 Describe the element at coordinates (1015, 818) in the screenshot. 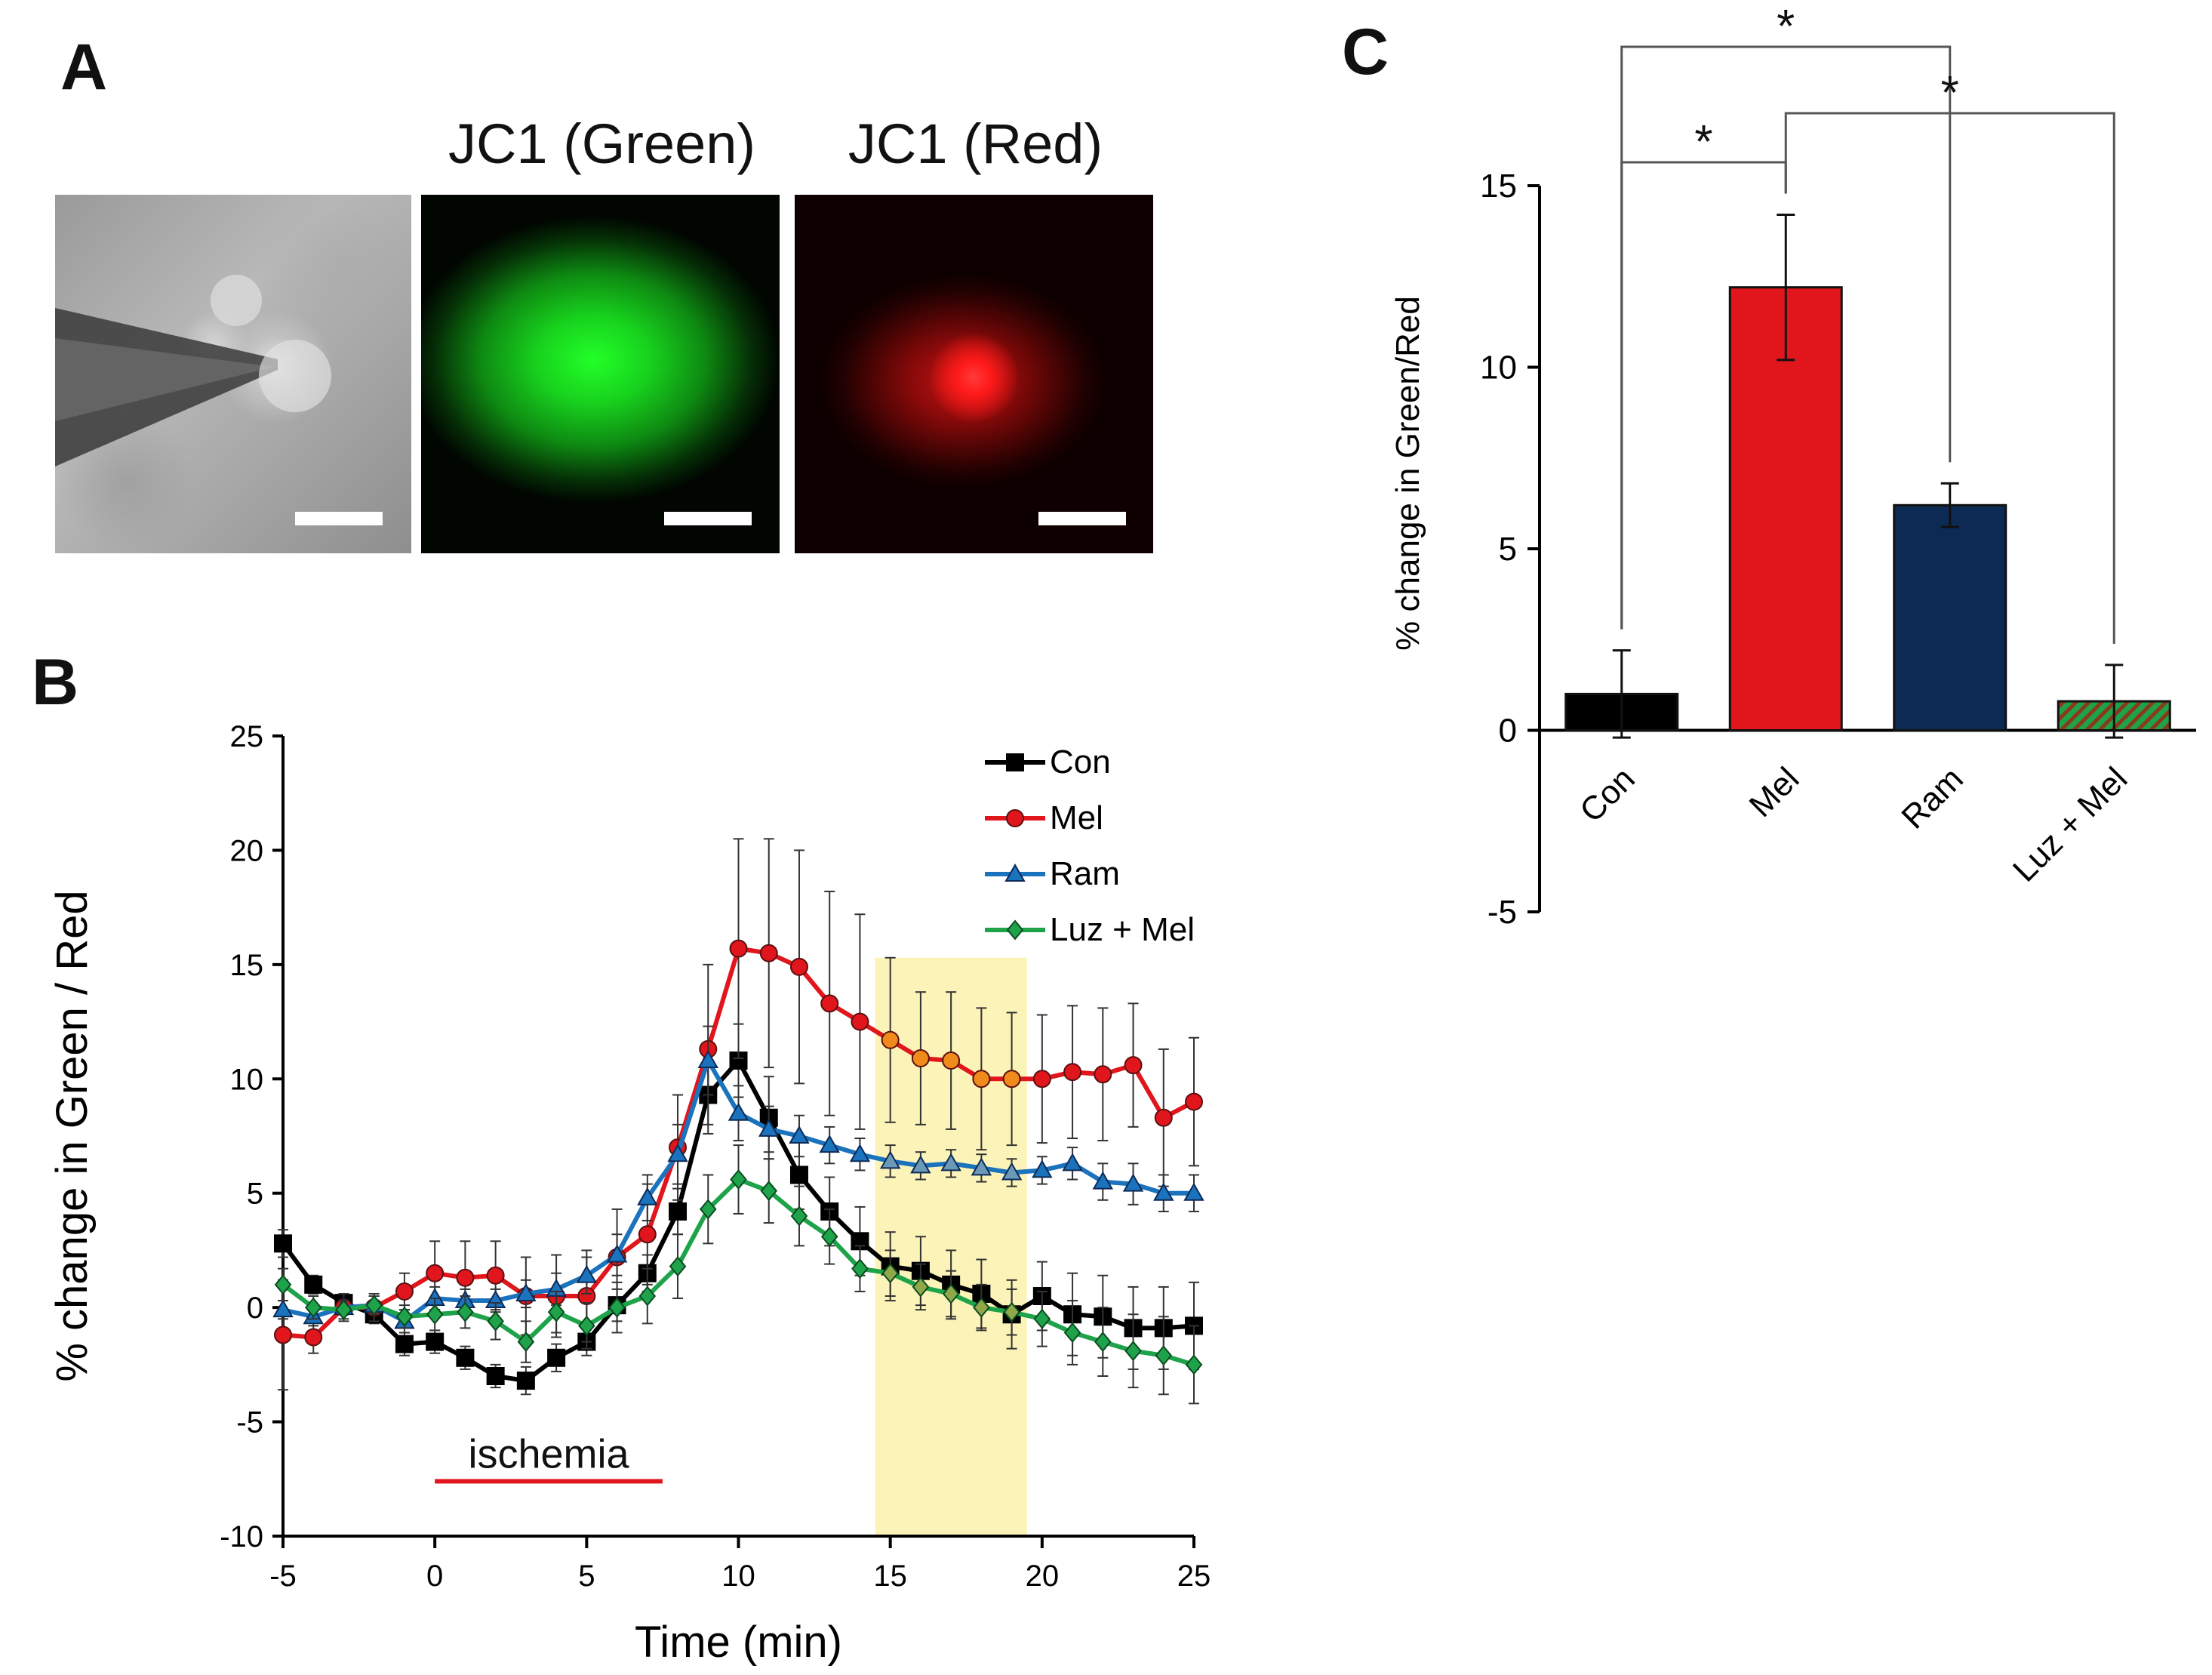

I see `legend-marker-mel` at that location.